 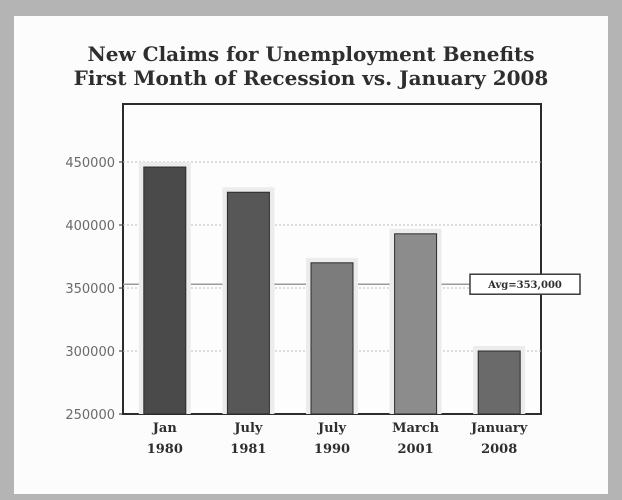 What do you see at coordinates (90, 352) in the screenshot?
I see `y-tick-label: 300000` at bounding box center [90, 352].